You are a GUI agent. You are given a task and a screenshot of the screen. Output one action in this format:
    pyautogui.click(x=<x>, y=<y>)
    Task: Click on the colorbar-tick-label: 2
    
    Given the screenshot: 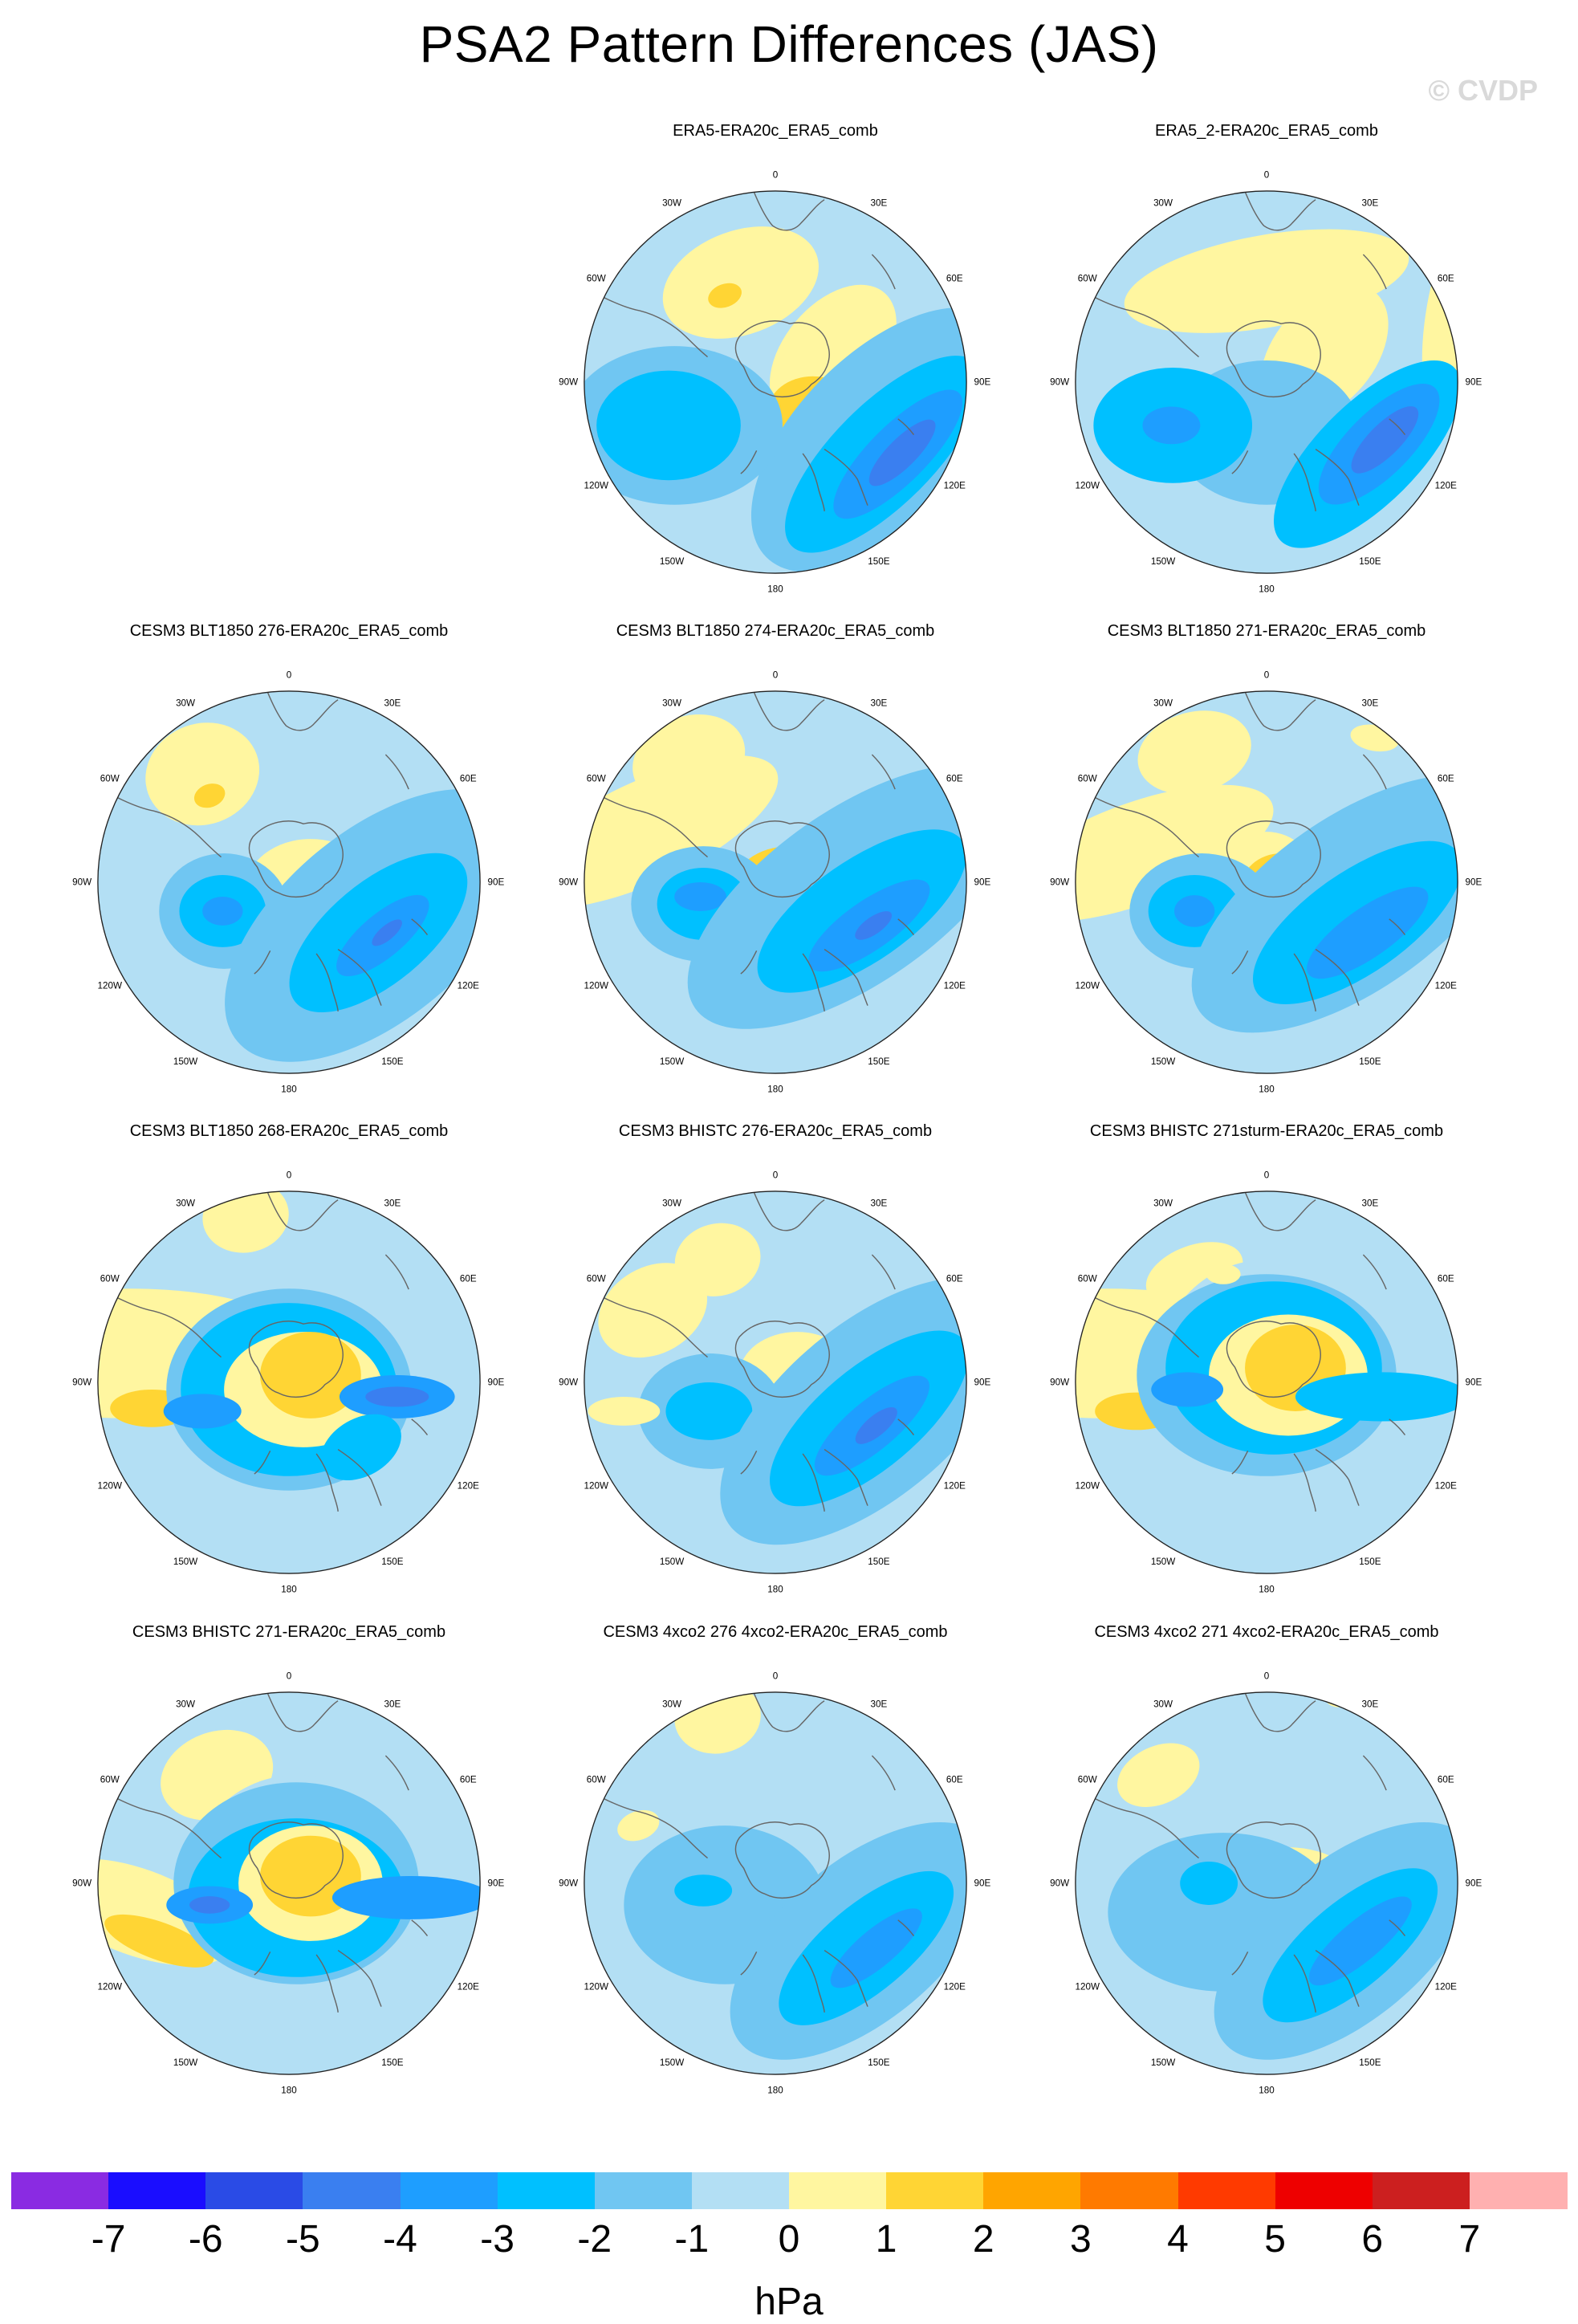 What is the action you would take?
    pyautogui.click(x=983, y=2239)
    